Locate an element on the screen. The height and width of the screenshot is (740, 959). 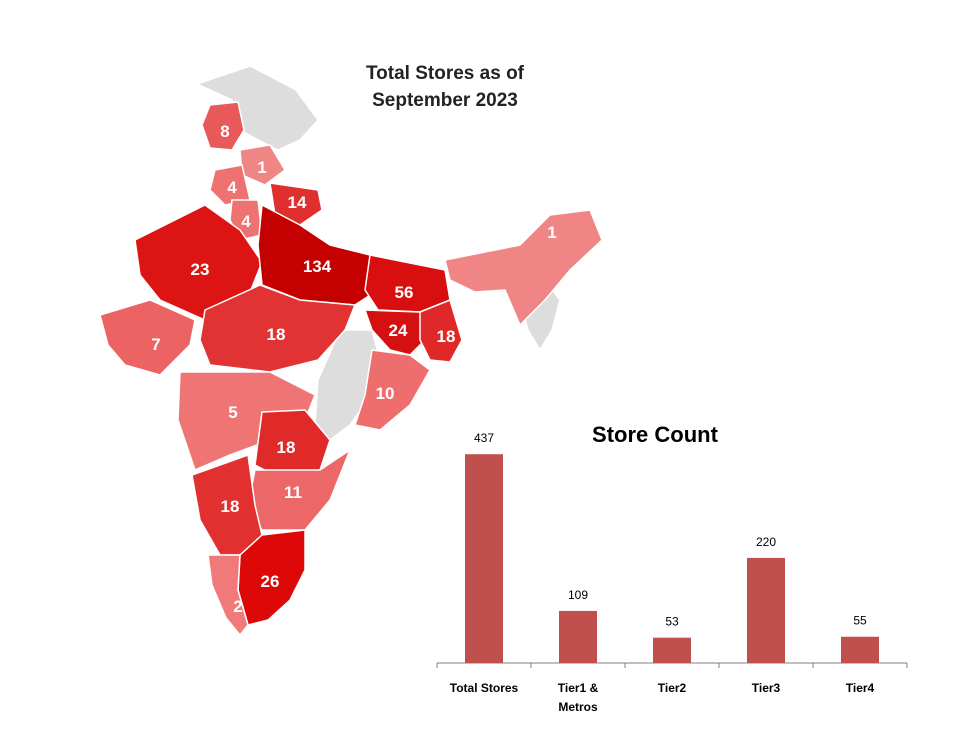
map-title-line1: Total Stores as of is located at coordinates (444, 73).